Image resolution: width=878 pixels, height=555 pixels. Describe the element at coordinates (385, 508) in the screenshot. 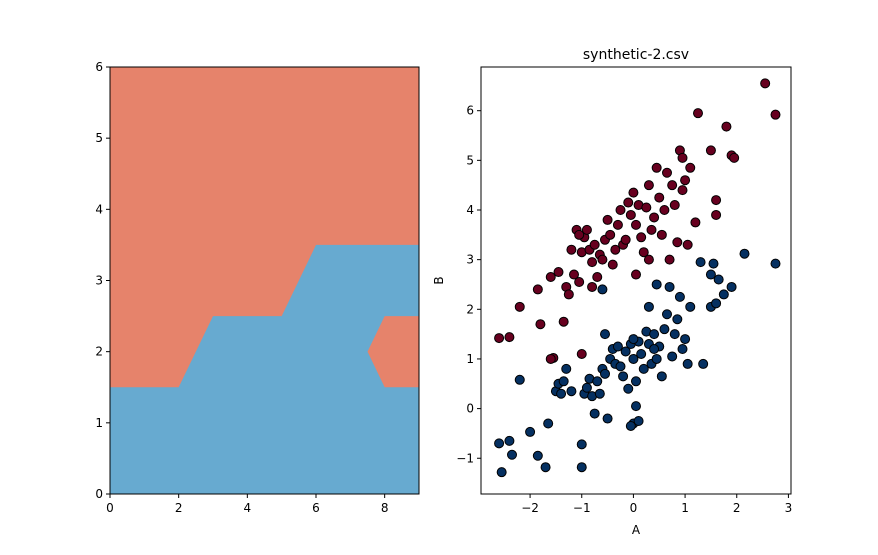

I see `left-x-tick-label: 8` at that location.